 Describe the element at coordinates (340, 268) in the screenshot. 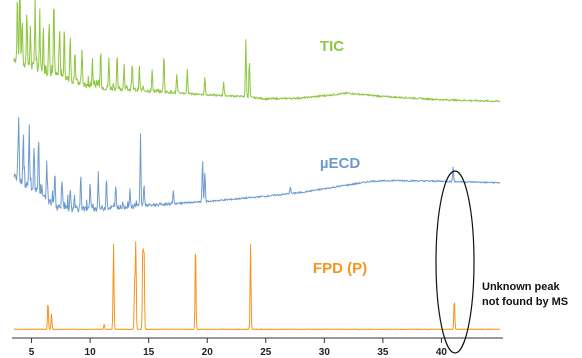

I see `fpd-label: FPD (P)` at that location.